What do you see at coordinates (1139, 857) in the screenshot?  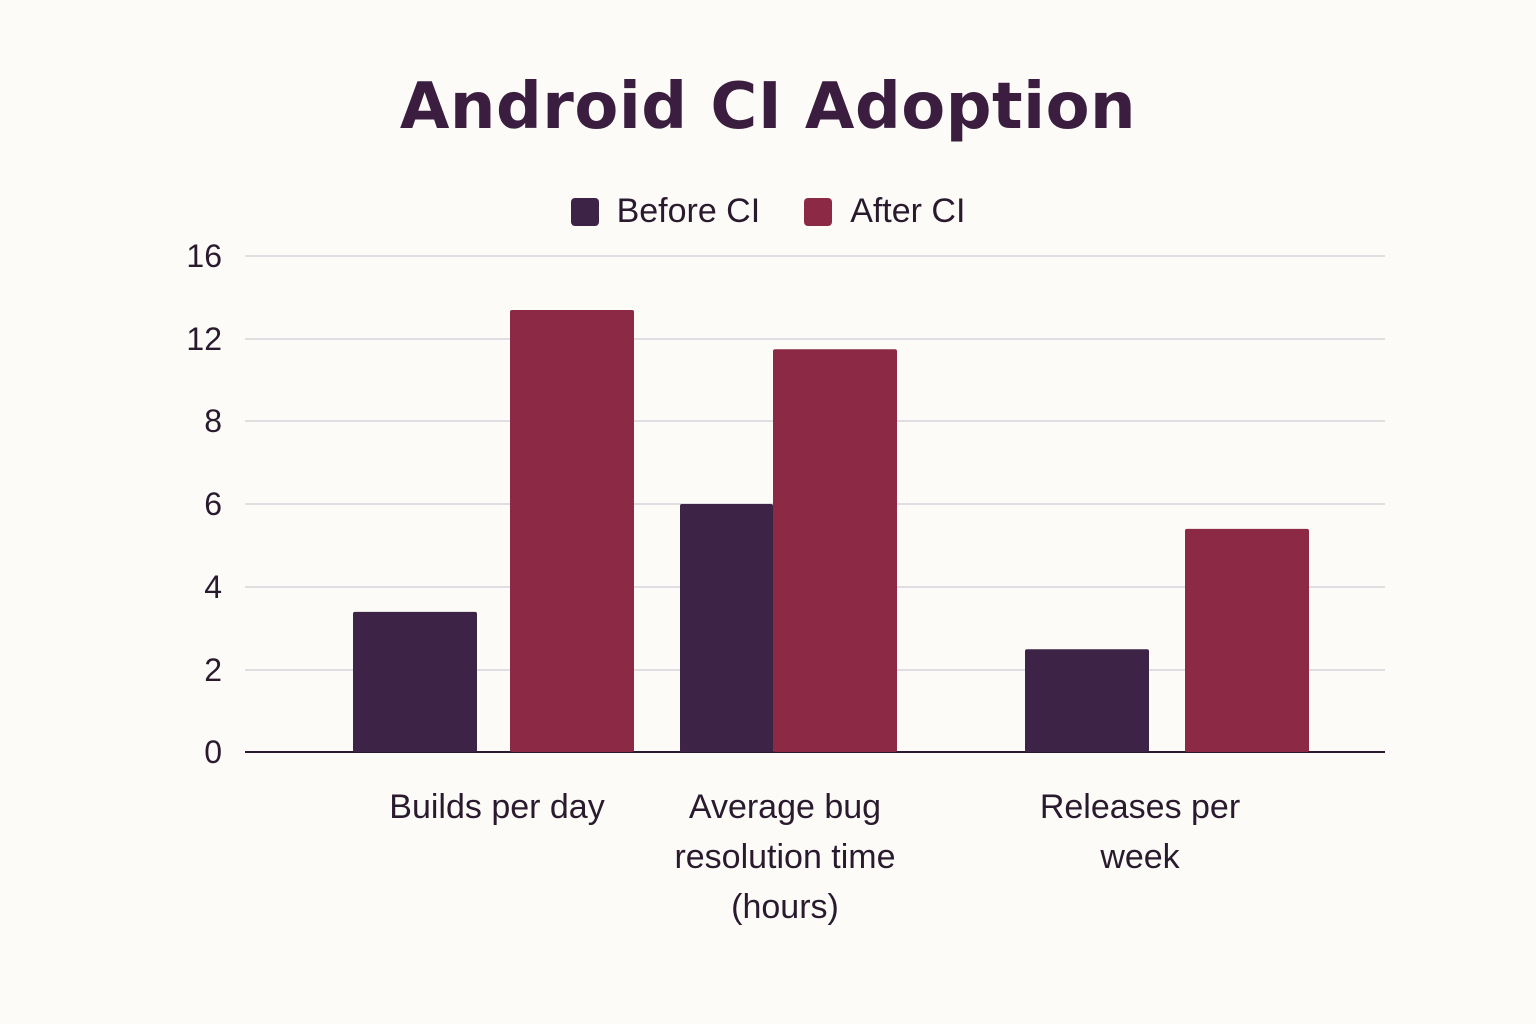 I see `category-label: week` at bounding box center [1139, 857].